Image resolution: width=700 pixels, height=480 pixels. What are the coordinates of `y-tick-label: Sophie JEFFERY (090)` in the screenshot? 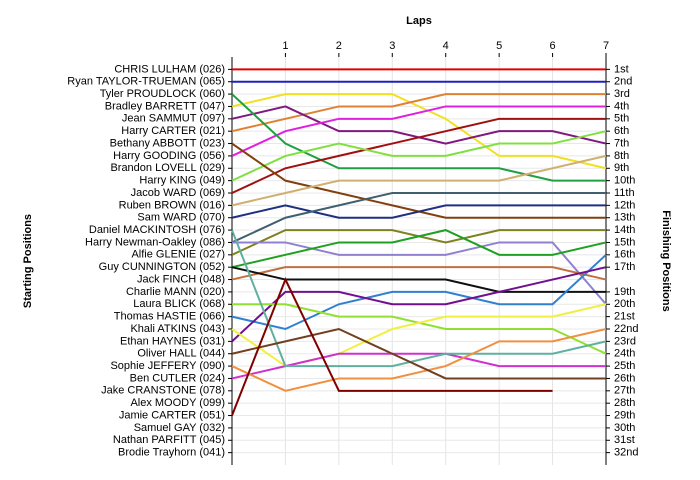 It's located at (167, 366).